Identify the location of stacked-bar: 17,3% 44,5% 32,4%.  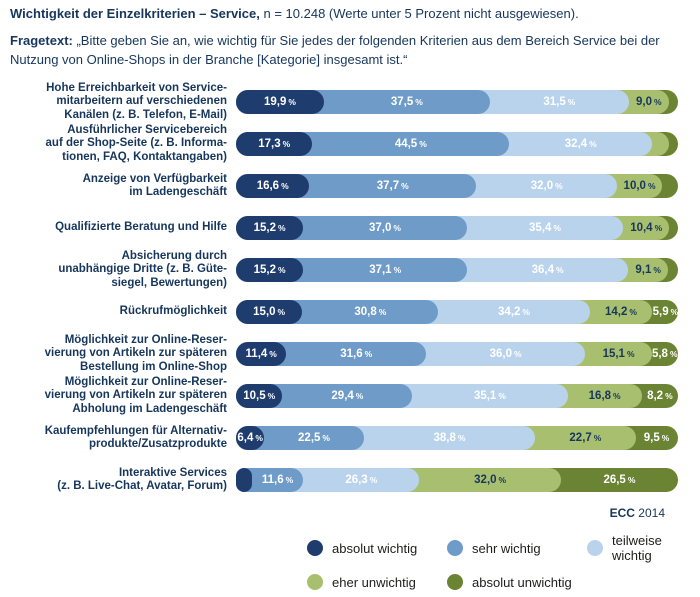
(457, 144).